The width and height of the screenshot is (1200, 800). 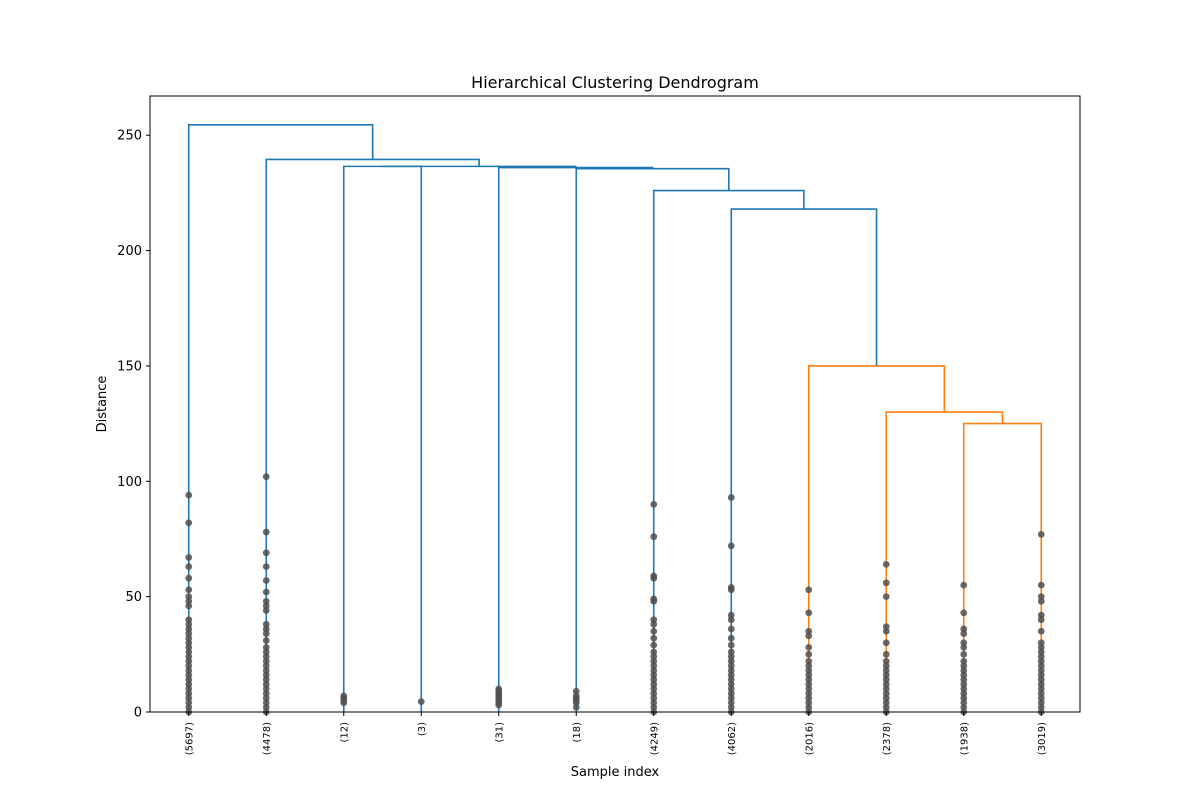 I want to click on chart-title: Hierarchical Clustering Dendrogram, so click(x=615, y=82).